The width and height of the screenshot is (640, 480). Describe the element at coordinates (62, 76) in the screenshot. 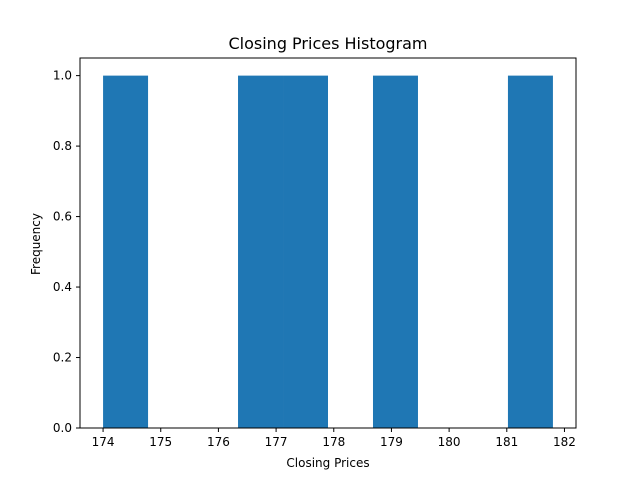

I see `y-tick-label: 1.0` at that location.